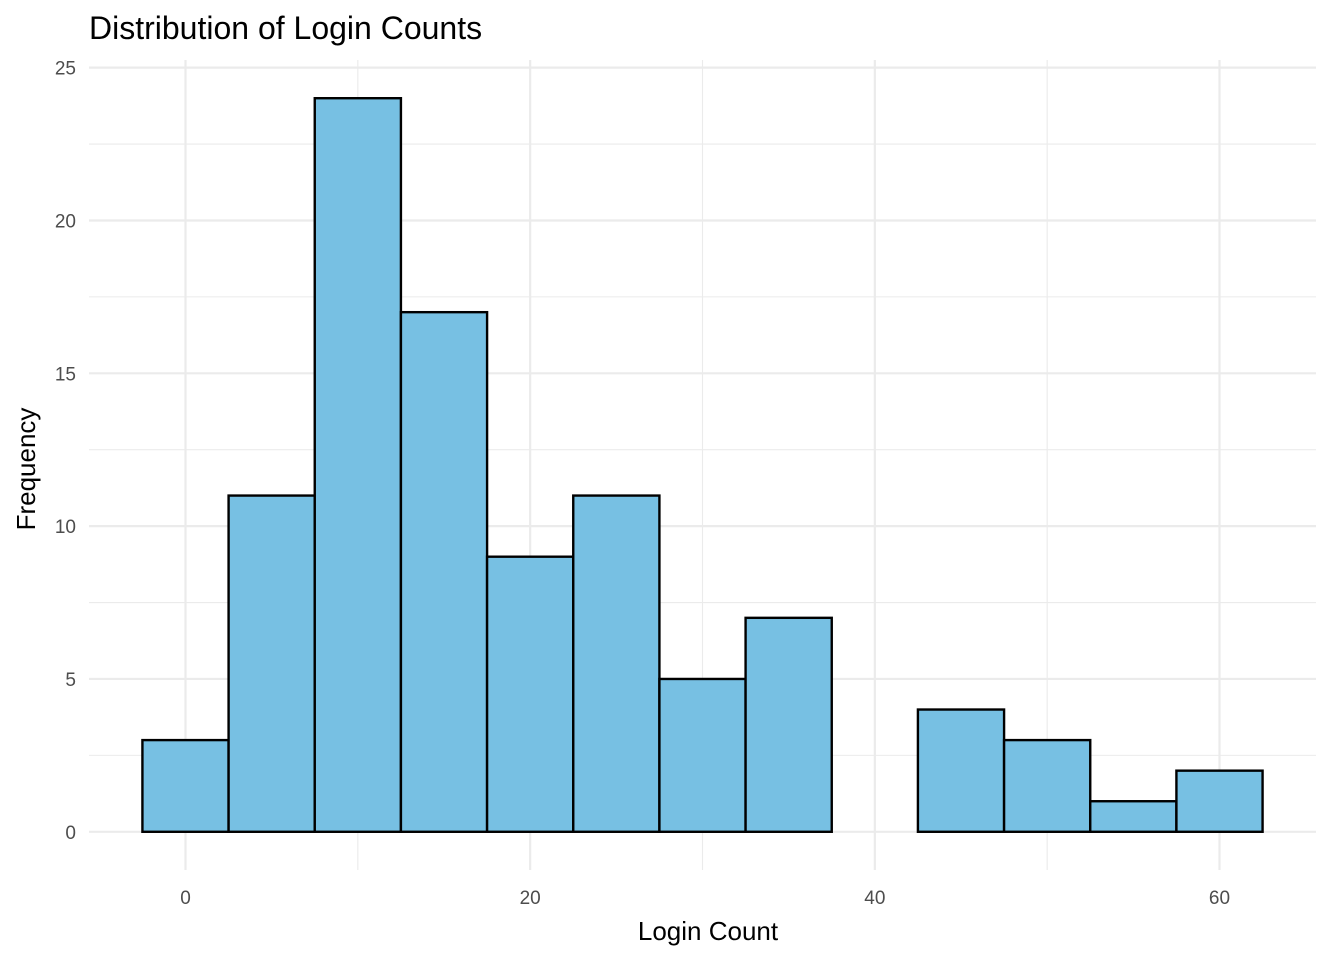 This screenshot has height=965, width=1344. I want to click on y-axis-tick-labels: 0 5 10 15 20 25, so click(65, 451).